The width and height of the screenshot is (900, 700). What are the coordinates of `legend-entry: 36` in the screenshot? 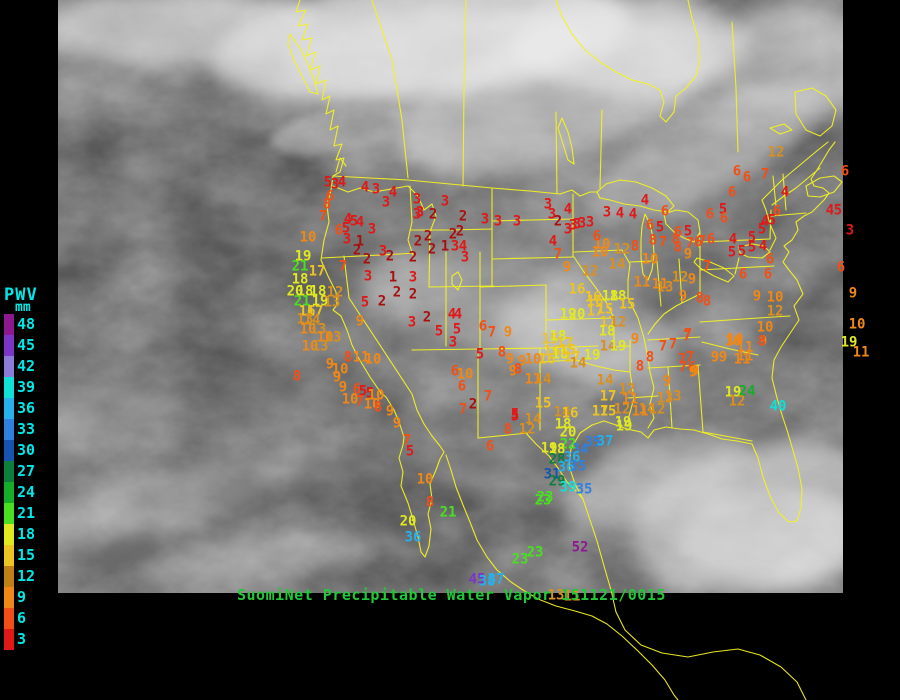 It's located at (21, 408).